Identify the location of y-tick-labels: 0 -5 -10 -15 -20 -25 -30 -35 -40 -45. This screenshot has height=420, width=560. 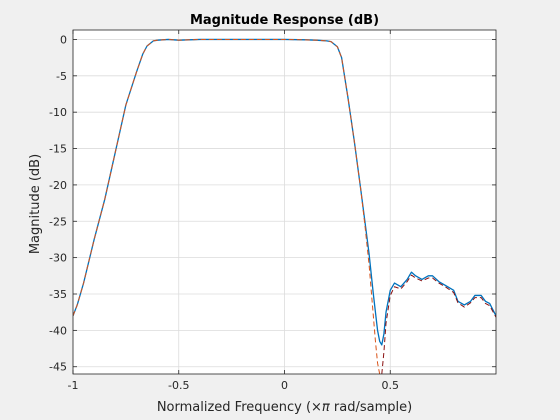
(58, 203).